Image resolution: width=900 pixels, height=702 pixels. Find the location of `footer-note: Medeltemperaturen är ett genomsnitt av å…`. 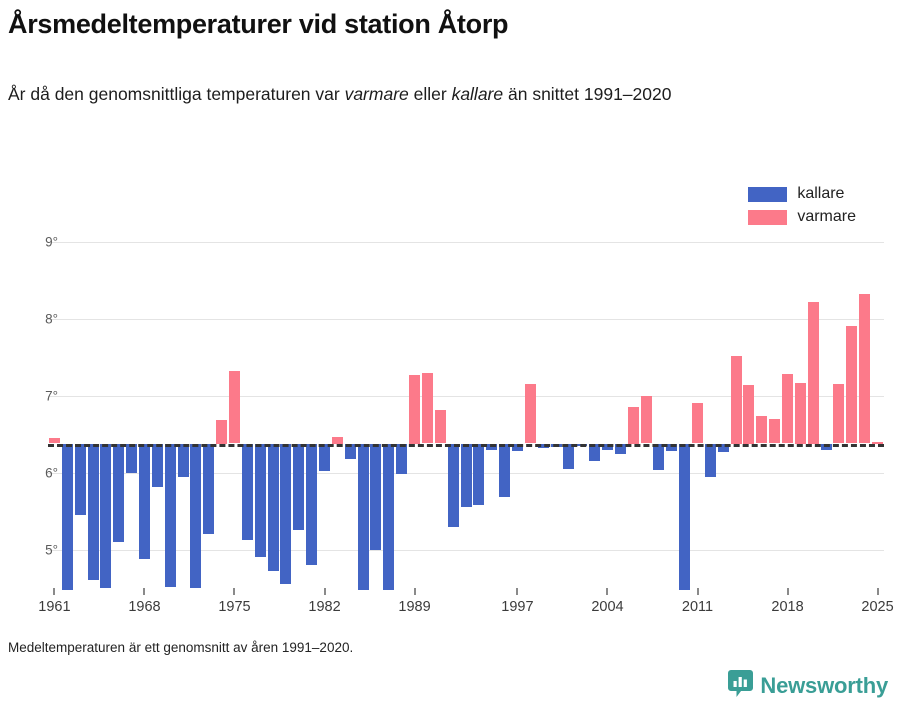

footer-note: Medeltemperaturen är ett genomsnitt av å… is located at coordinates (181, 647).